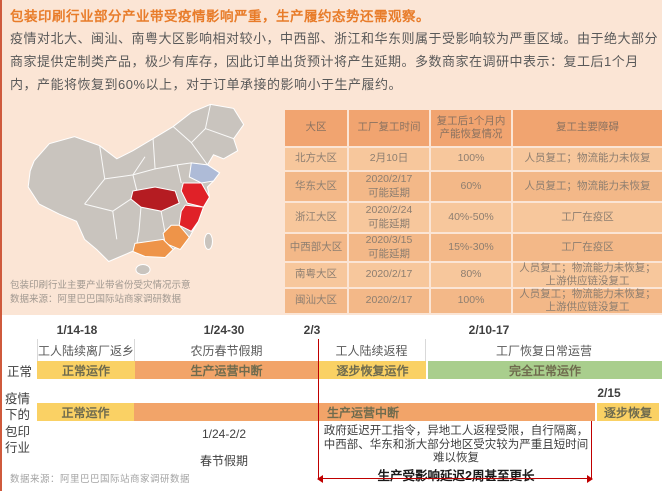 This screenshot has height=491, width=662. What do you see at coordinates (204, 173) in the screenshot?
I see `map-province-north-region` at bounding box center [204, 173].